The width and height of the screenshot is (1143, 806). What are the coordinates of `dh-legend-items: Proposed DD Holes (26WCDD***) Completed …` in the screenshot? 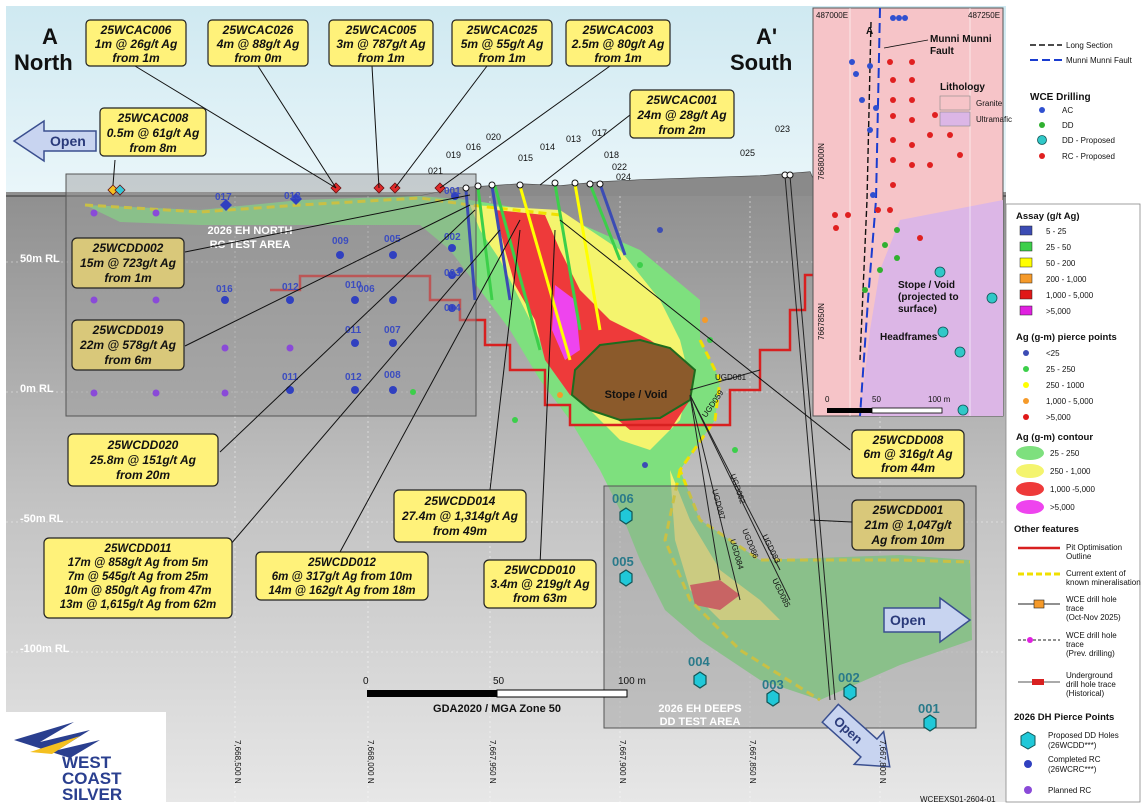 It's located at (1069, 763).